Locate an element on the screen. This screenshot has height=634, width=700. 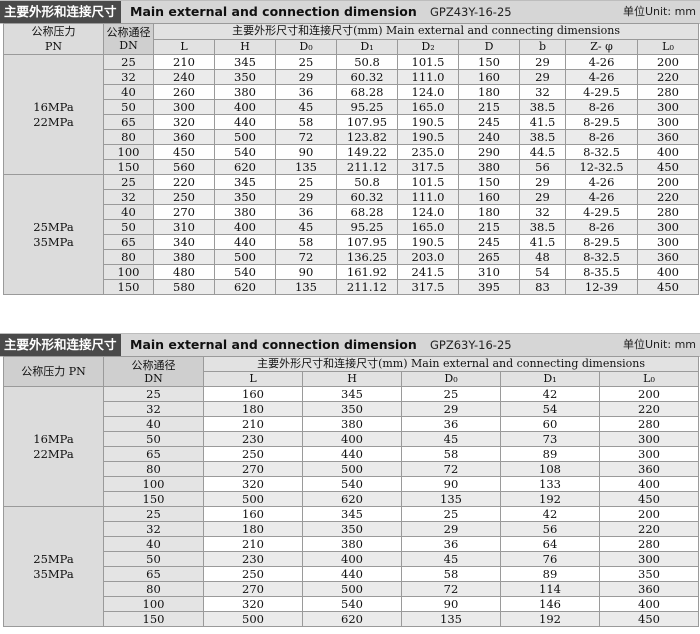
dn-value: 65 is located at coordinates (128, 122).